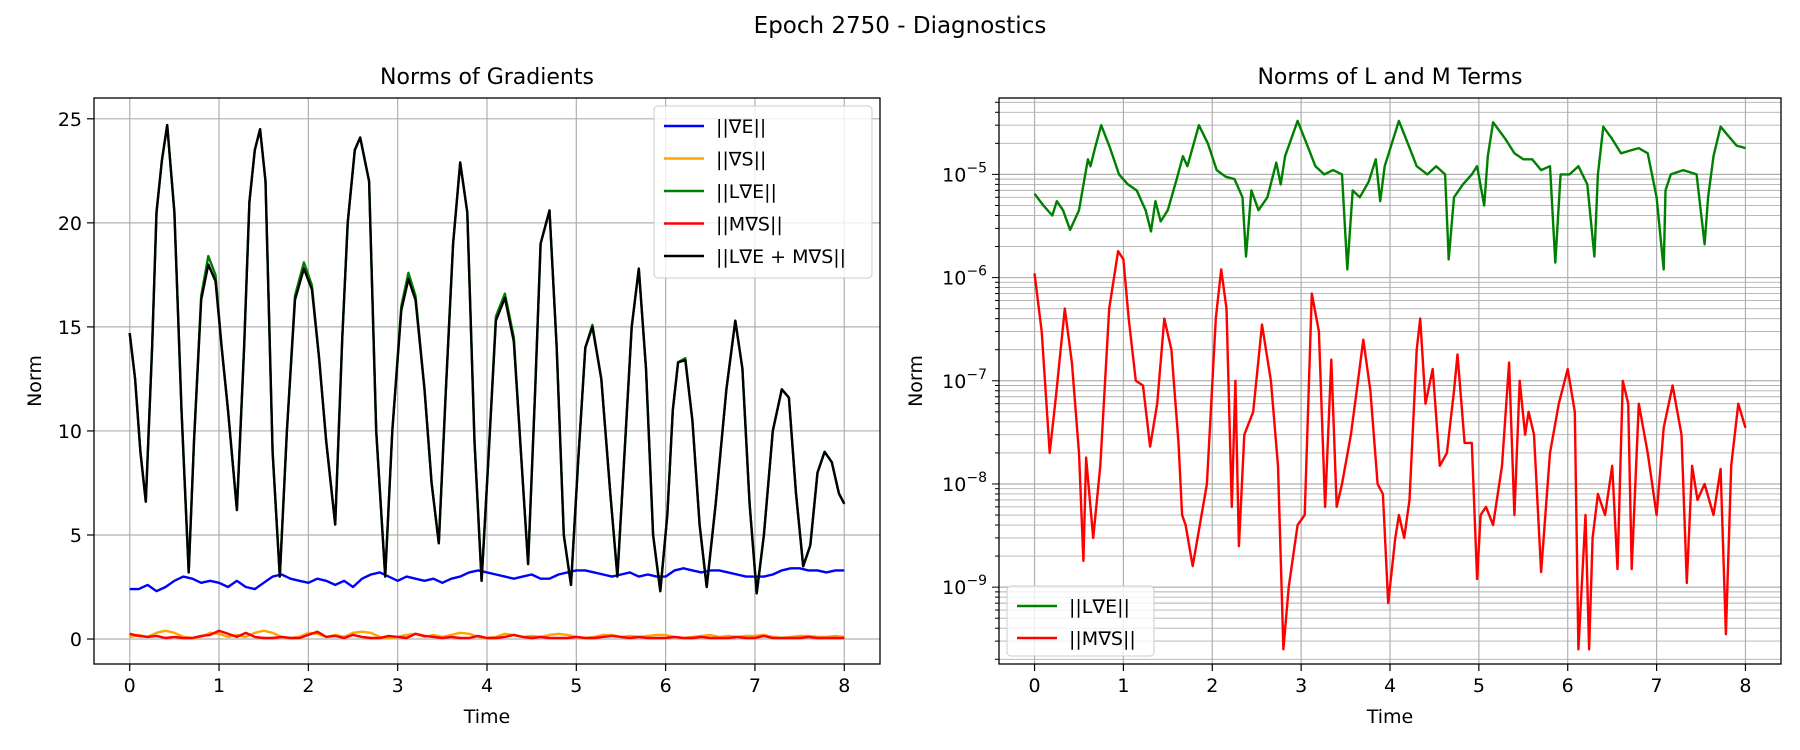 This screenshot has width=1800, height=750. Describe the element at coordinates (964, 277) in the screenshot. I see `y-tick-label: 10⁻⁶` at that location.